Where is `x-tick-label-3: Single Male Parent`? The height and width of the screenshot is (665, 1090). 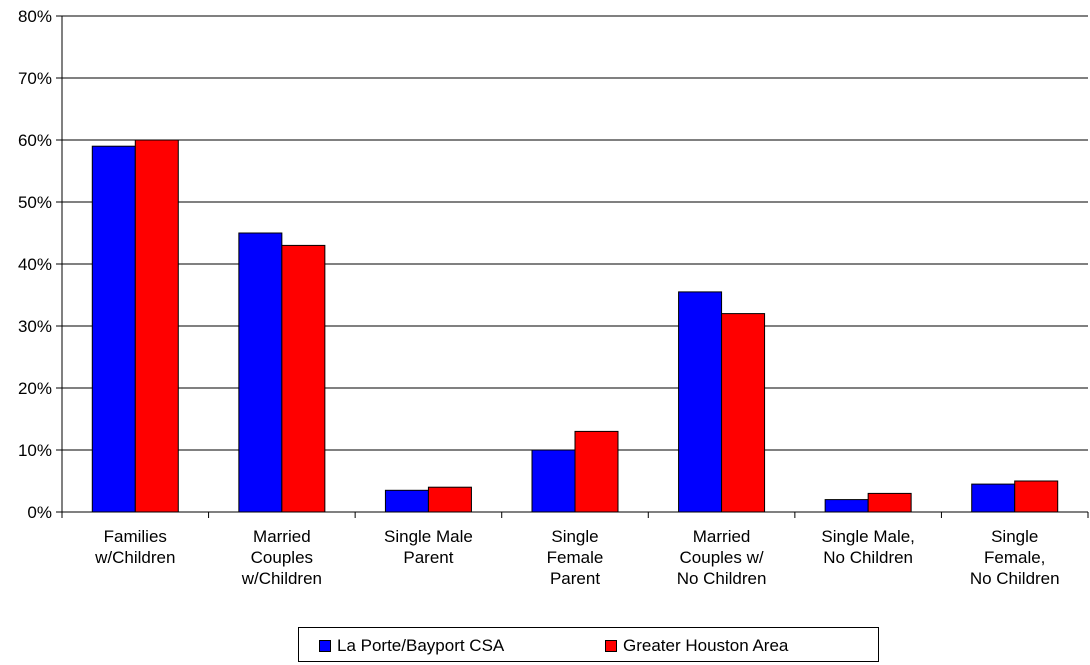 x-tick-label-3: Single Male Parent is located at coordinates (428, 547).